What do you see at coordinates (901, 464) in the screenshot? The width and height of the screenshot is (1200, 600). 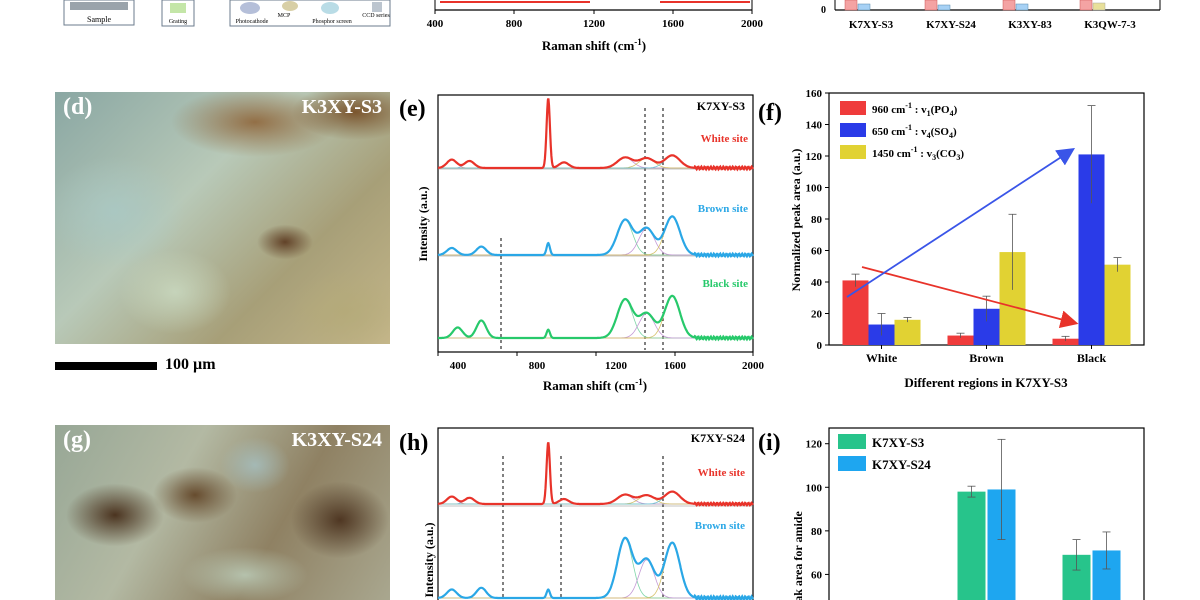 I see `legend-entry: K7XY-S24` at bounding box center [901, 464].